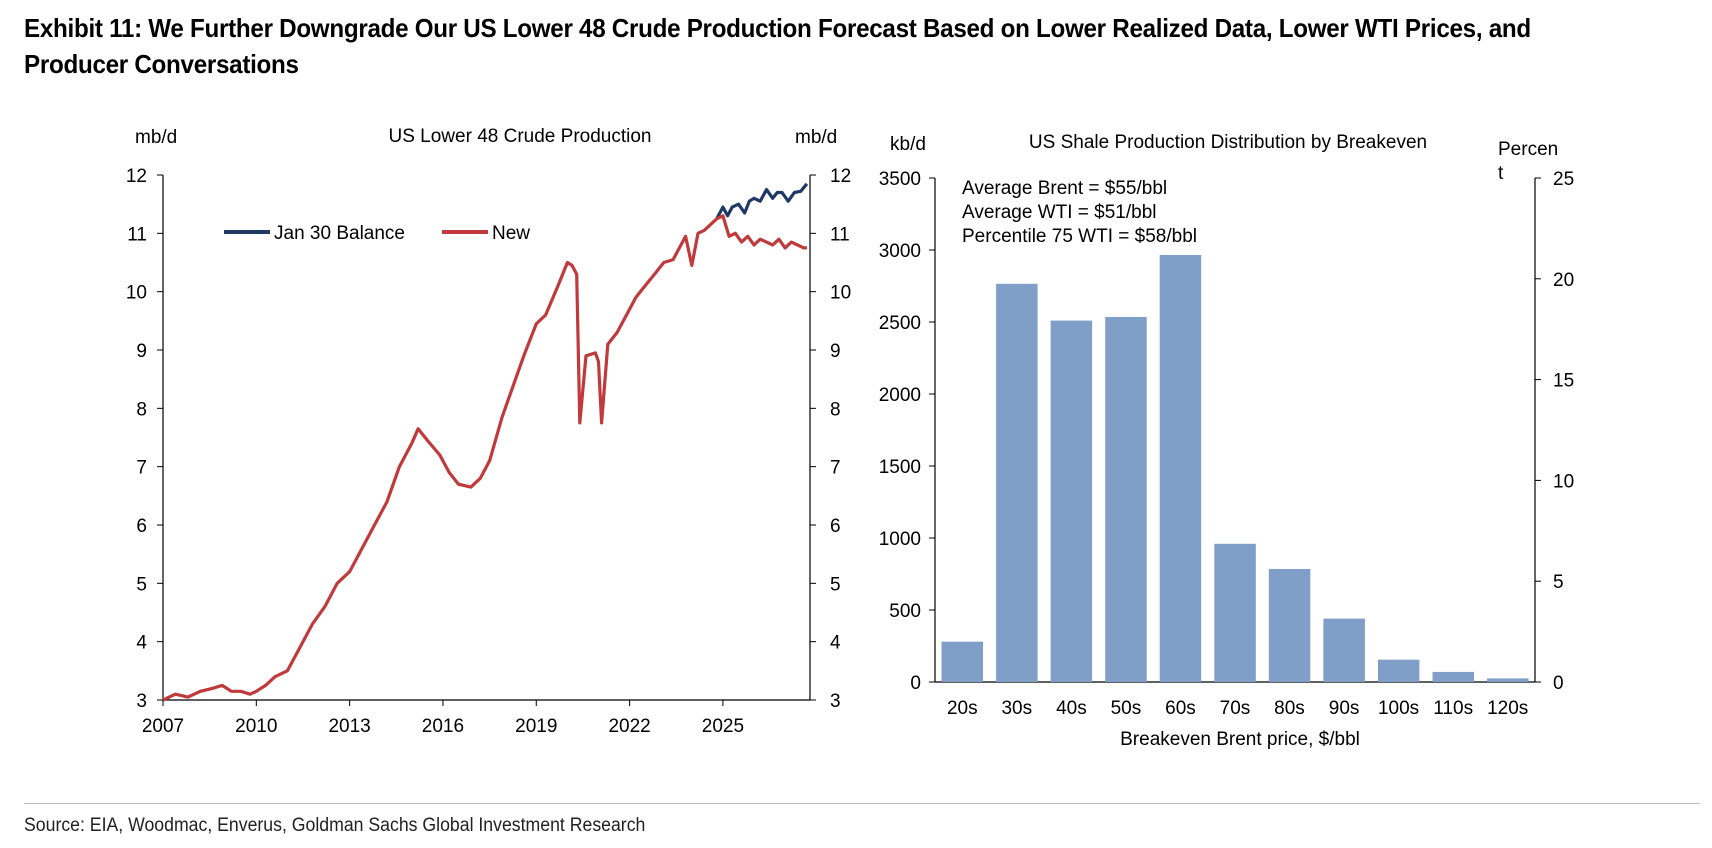 The image size is (1712, 848). Describe the element at coordinates (1126, 708) in the screenshot. I see `bar-chart-x-tick-label: 50s` at that location.